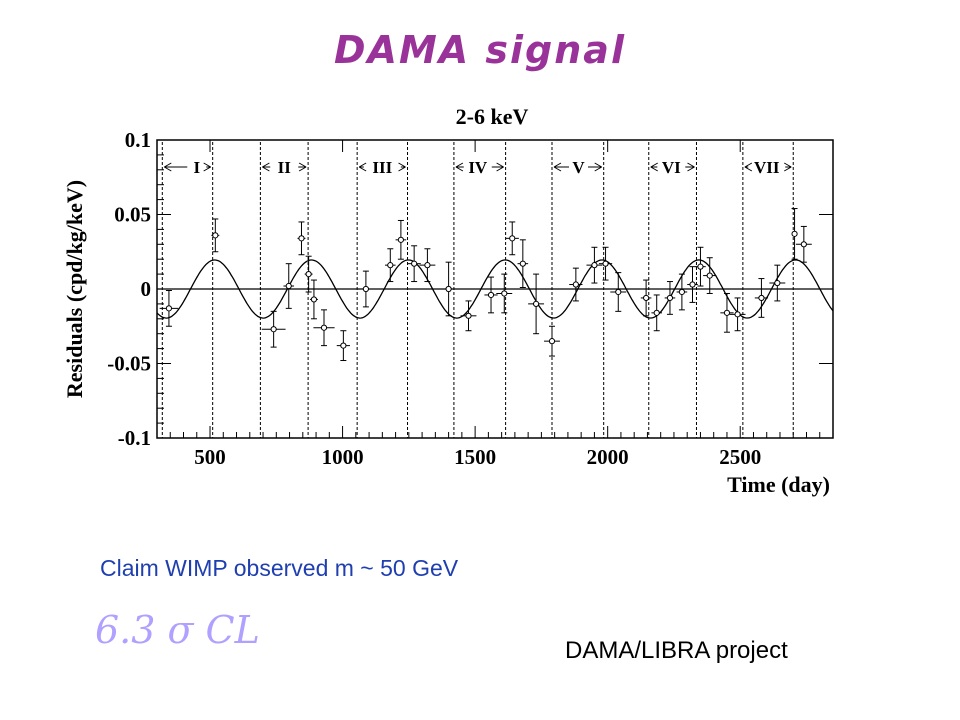 The image size is (960, 720). I want to click on y-tick-label: 0.05, so click(132, 215).